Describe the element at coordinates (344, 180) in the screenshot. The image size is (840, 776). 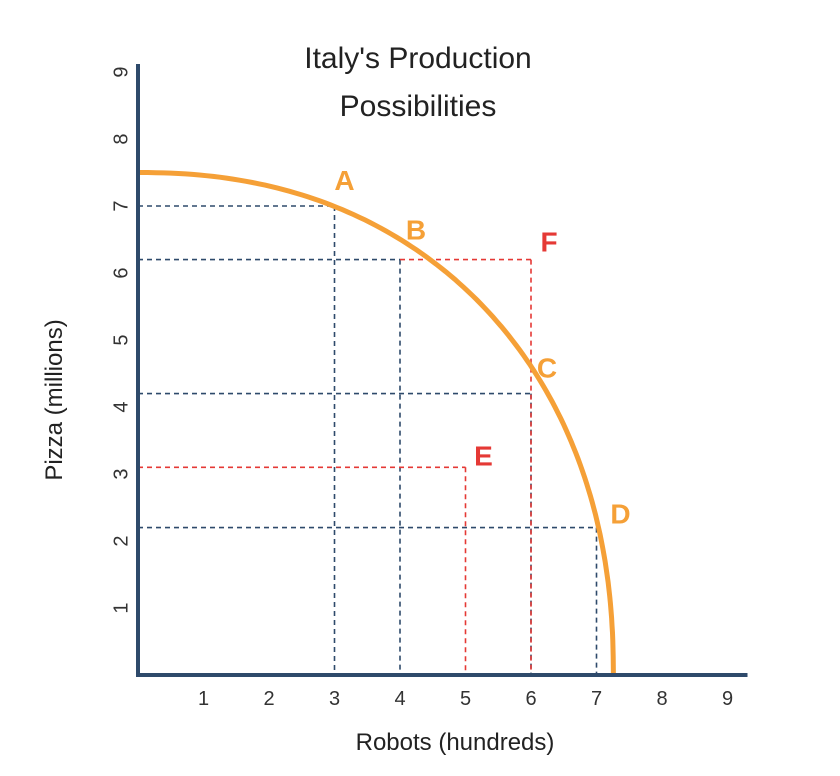
I see `point-label-A: A` at that location.